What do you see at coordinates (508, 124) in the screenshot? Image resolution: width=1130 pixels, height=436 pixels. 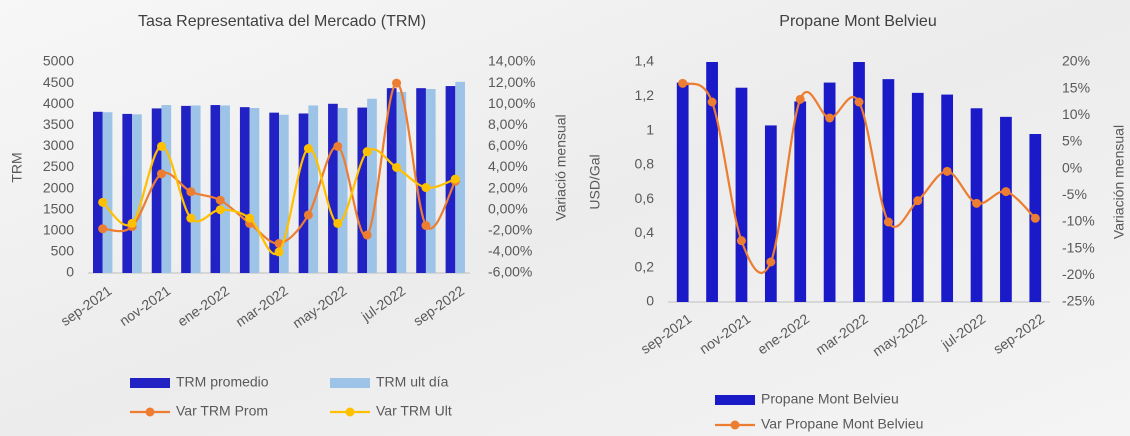 I see `y2-tick-label: 8,00%` at bounding box center [508, 124].